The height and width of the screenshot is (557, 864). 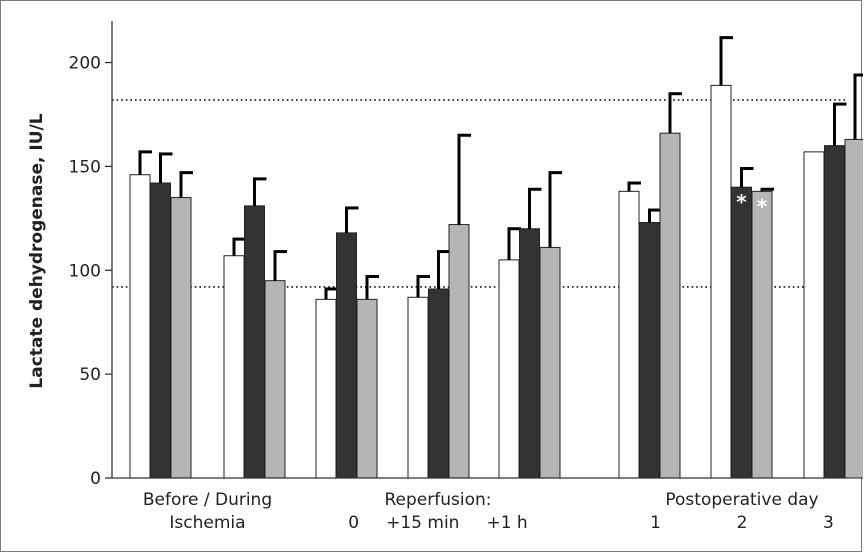 I want to click on bar-s2--1-h, so click(x=529, y=353).